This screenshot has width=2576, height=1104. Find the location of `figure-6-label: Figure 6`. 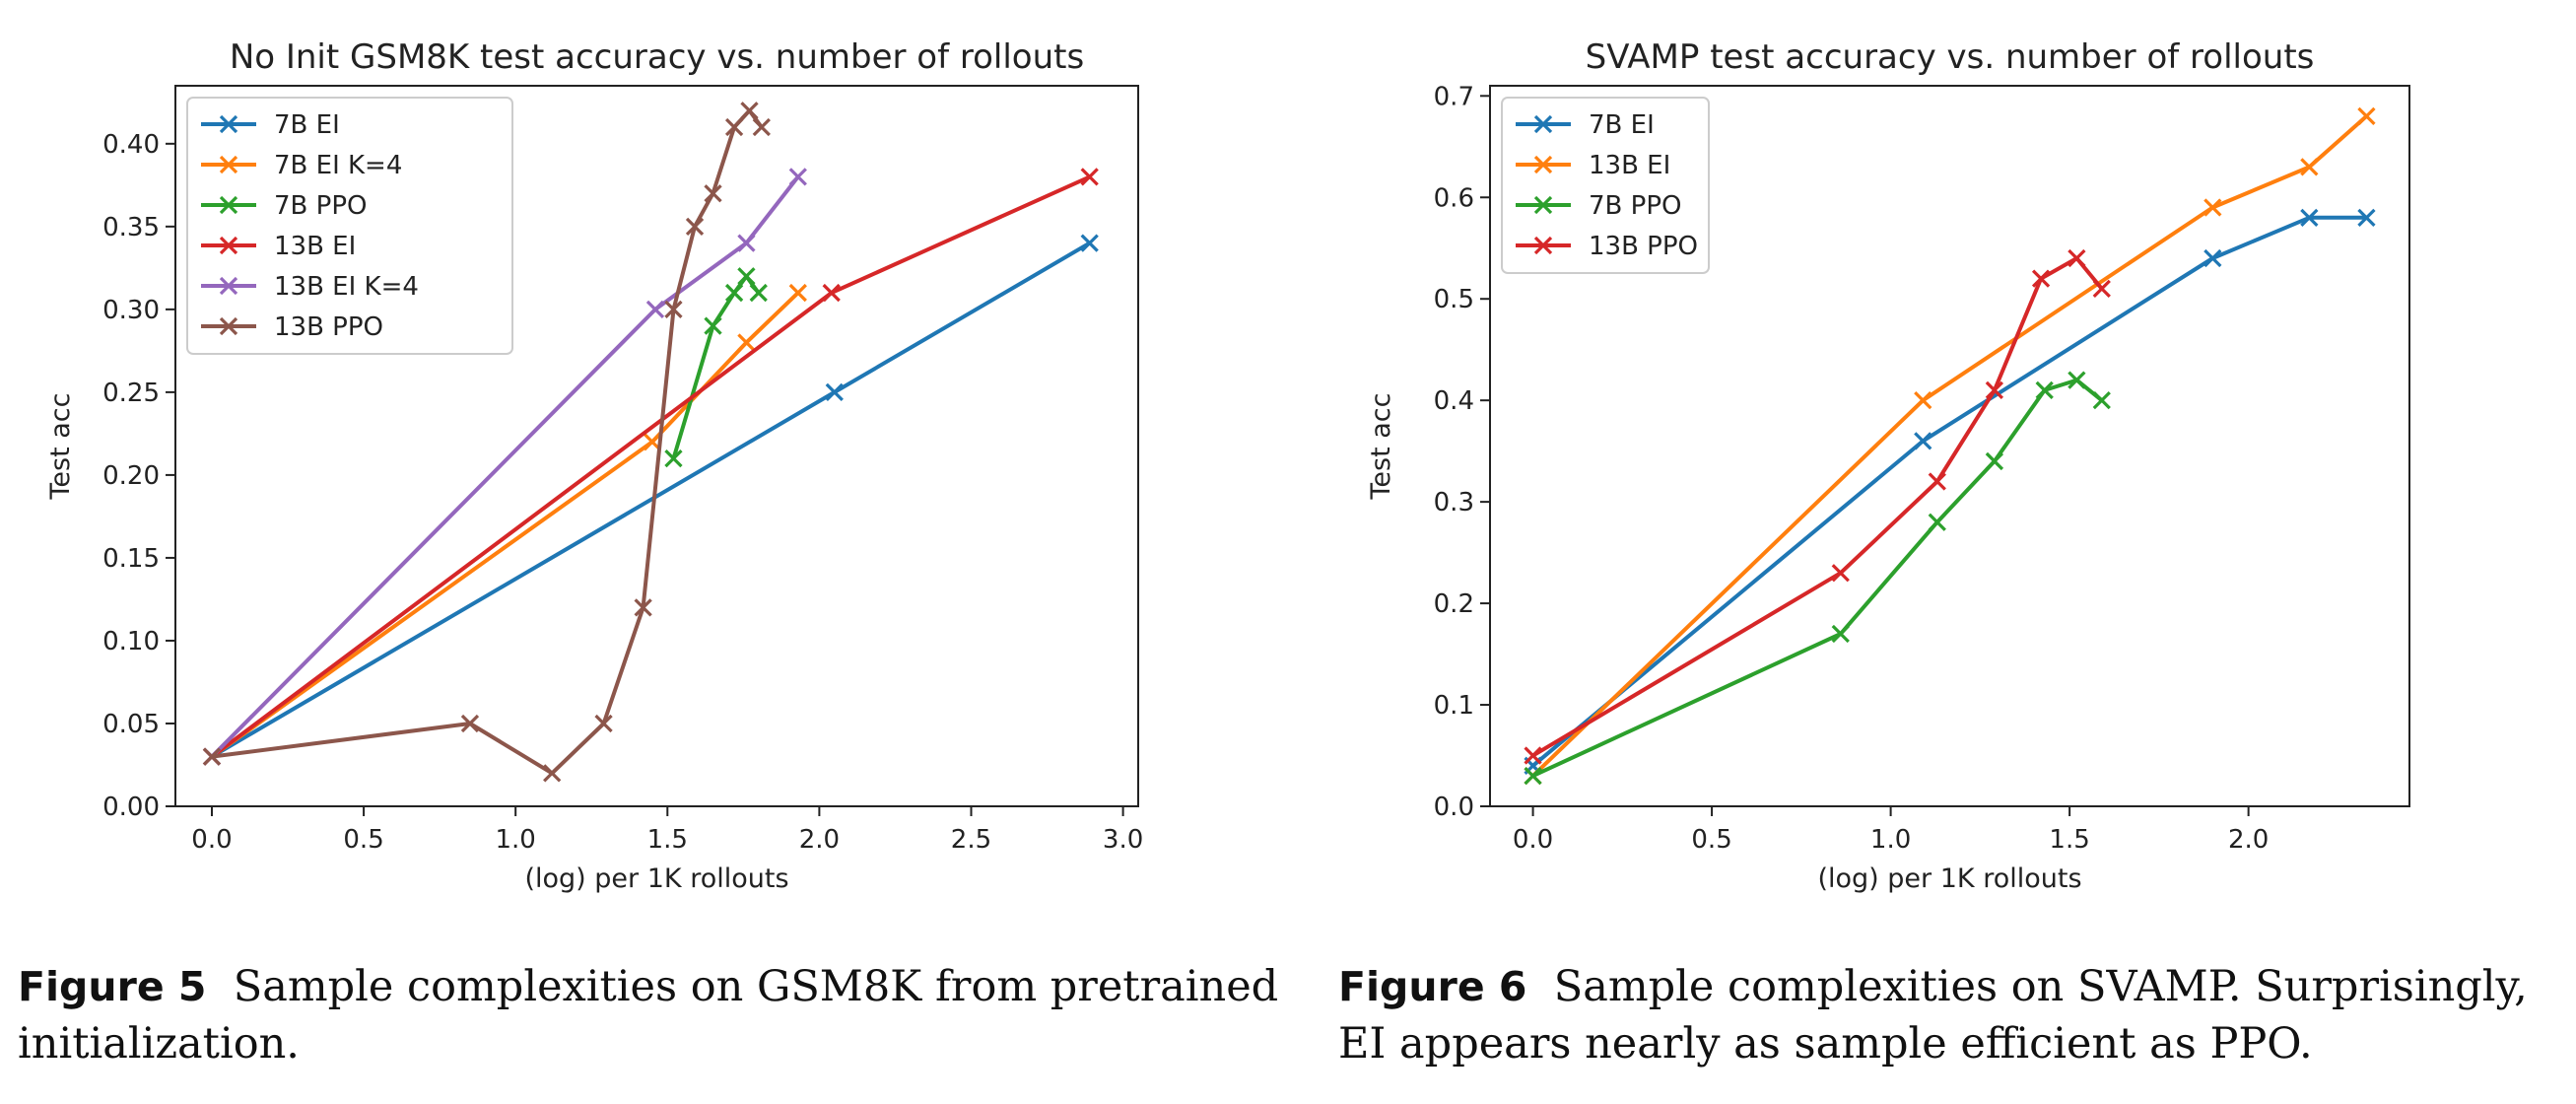

figure-6-label: Figure 6 is located at coordinates (1432, 987).